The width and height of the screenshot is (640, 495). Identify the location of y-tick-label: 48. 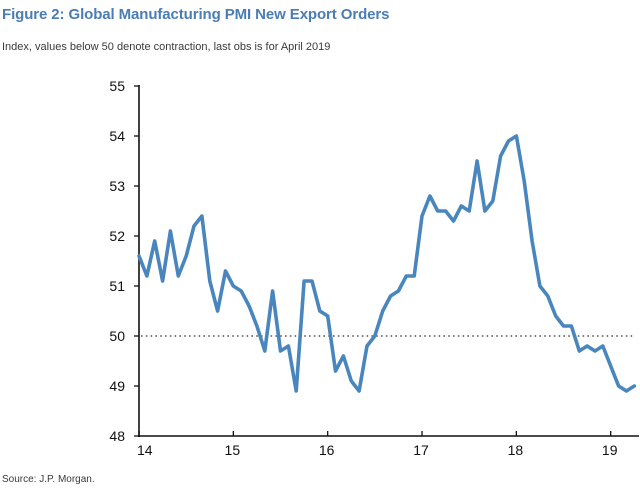
(117, 436).